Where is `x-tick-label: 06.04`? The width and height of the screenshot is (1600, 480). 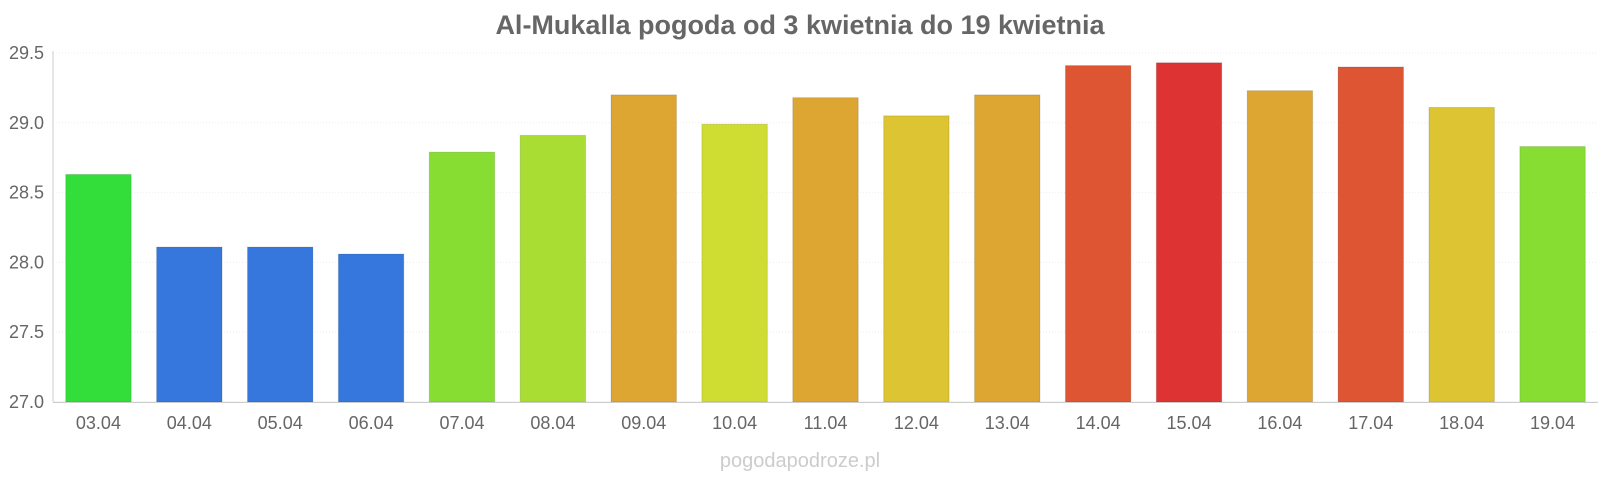
x-tick-label: 06.04 is located at coordinates (371, 423).